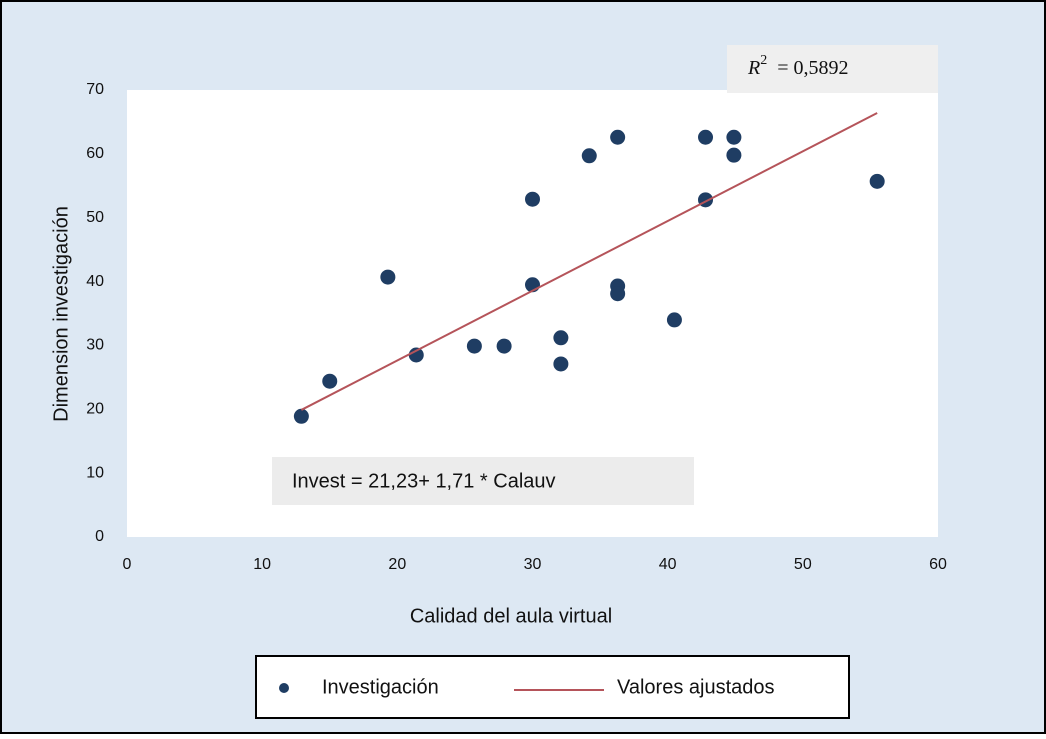 This screenshot has width=1046, height=739. What do you see at coordinates (95, 217) in the screenshot?
I see `y-tick-label: 50` at bounding box center [95, 217].